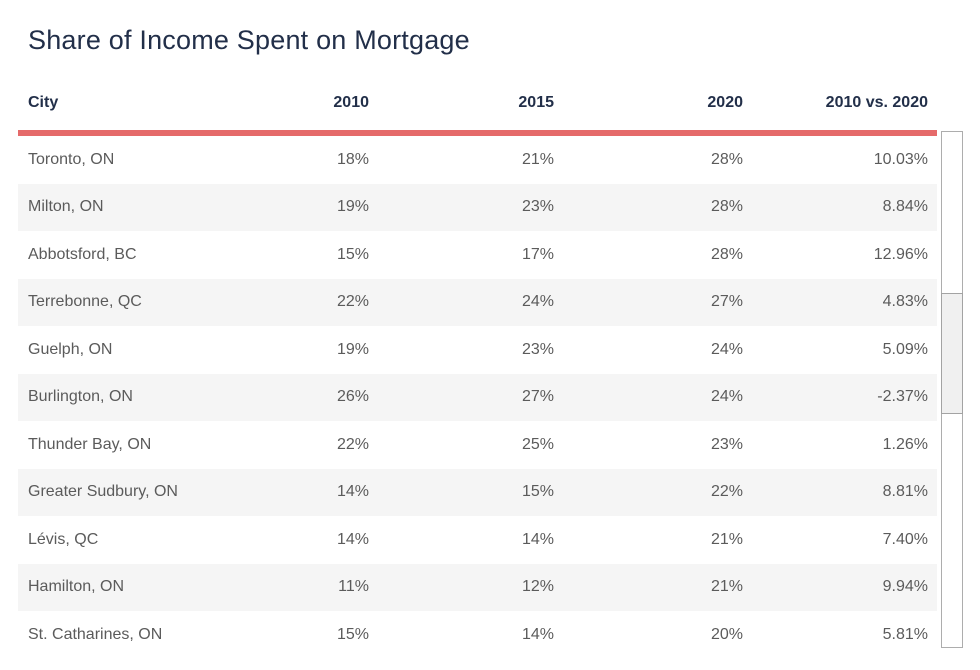 The image size is (980, 670). Describe the element at coordinates (477, 207) in the screenshot. I see `table-row: Milton, ON 19% 23% 28% 8.84%` at that location.